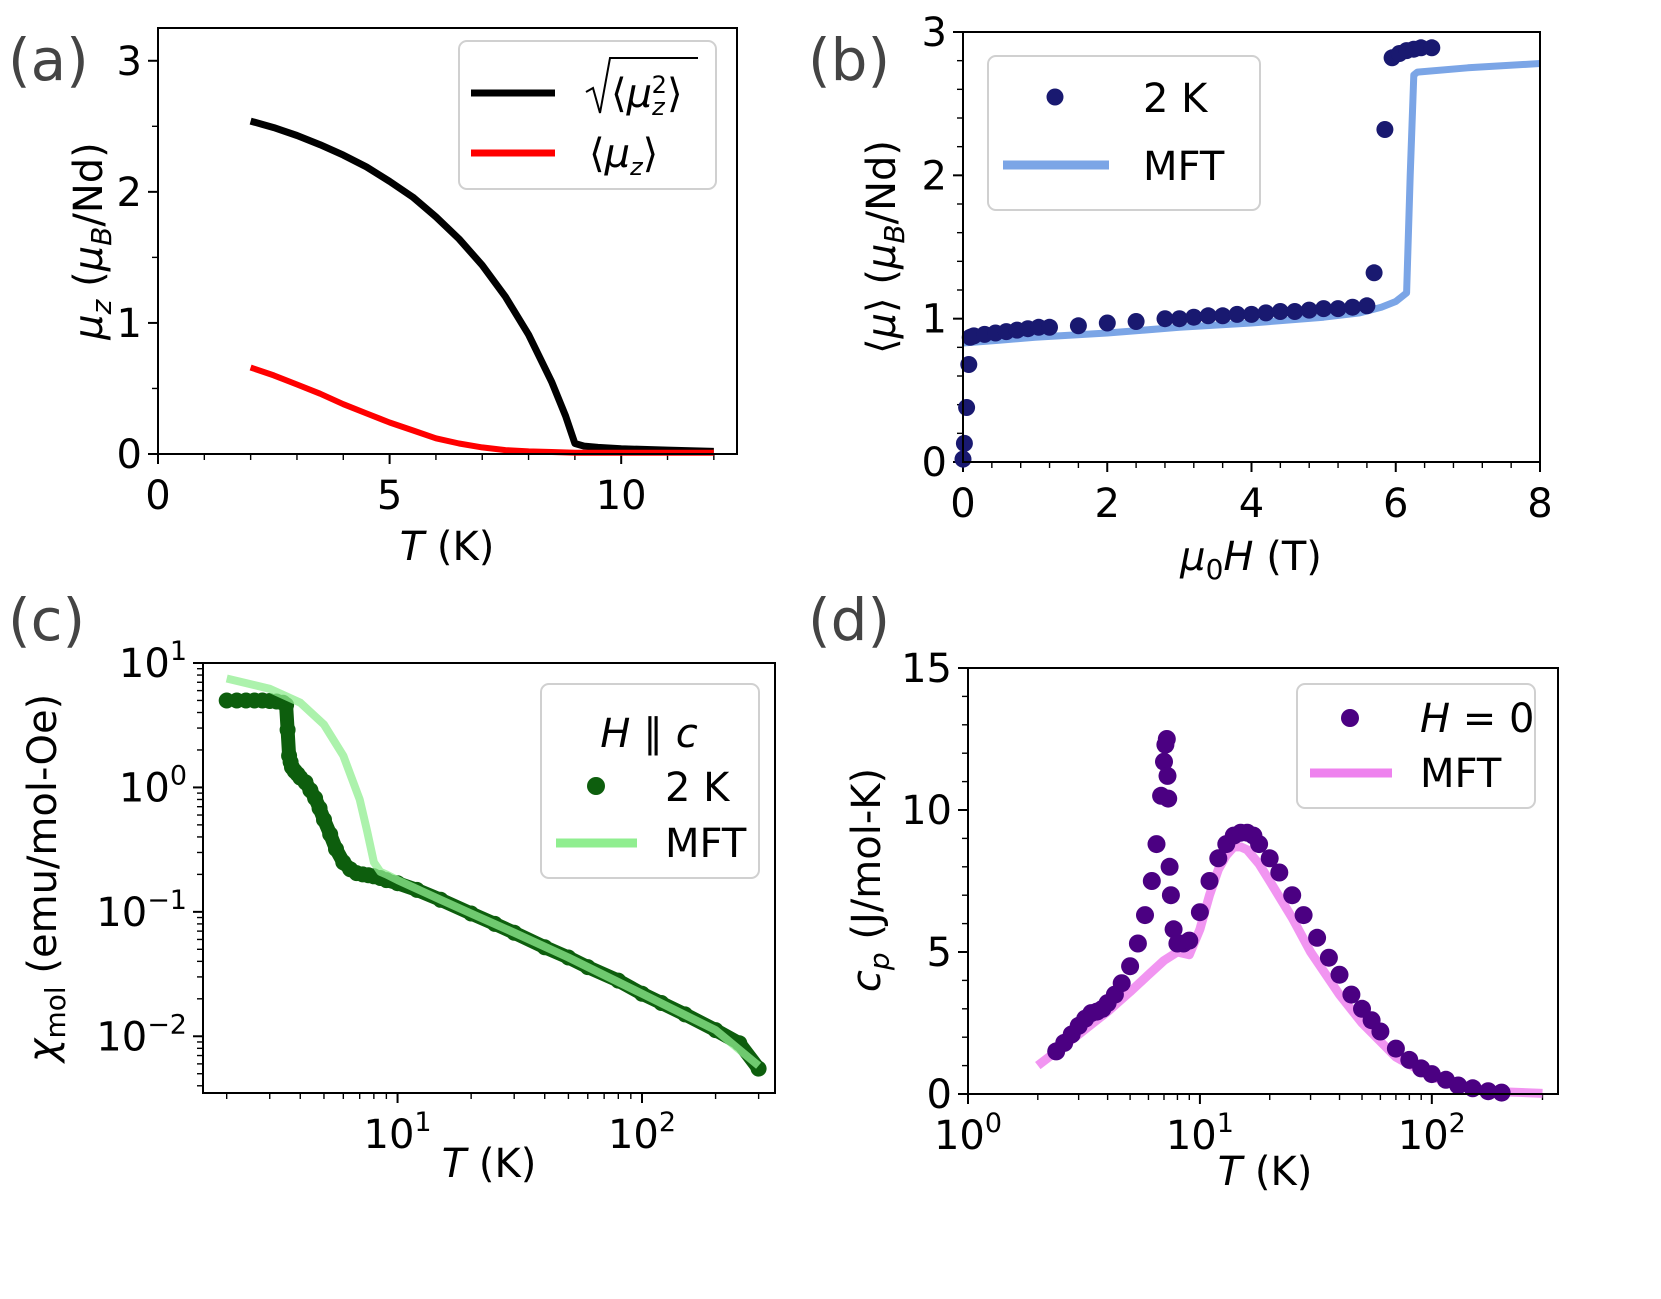  What do you see at coordinates (481, 286) in the screenshot?
I see `series-line-rms-mu` at bounding box center [481, 286].